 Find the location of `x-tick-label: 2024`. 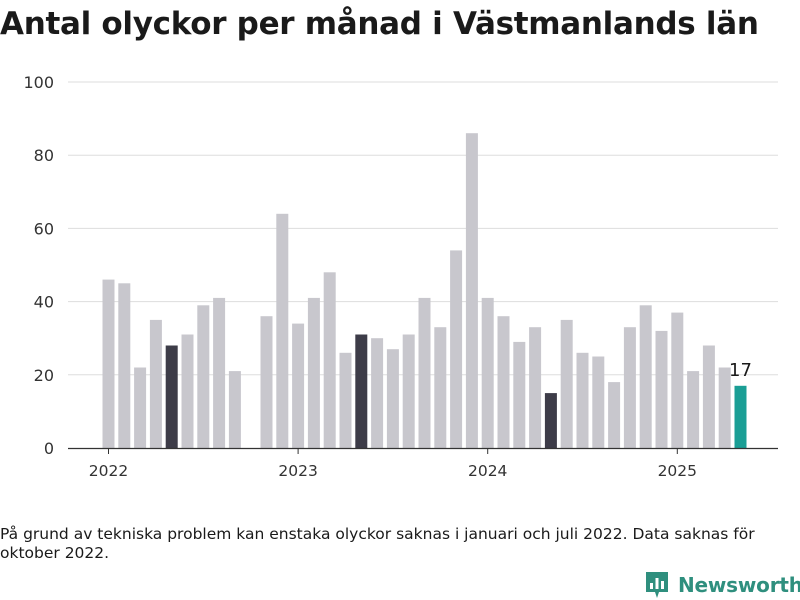

x-tick-label: 2024 is located at coordinates (487, 471).